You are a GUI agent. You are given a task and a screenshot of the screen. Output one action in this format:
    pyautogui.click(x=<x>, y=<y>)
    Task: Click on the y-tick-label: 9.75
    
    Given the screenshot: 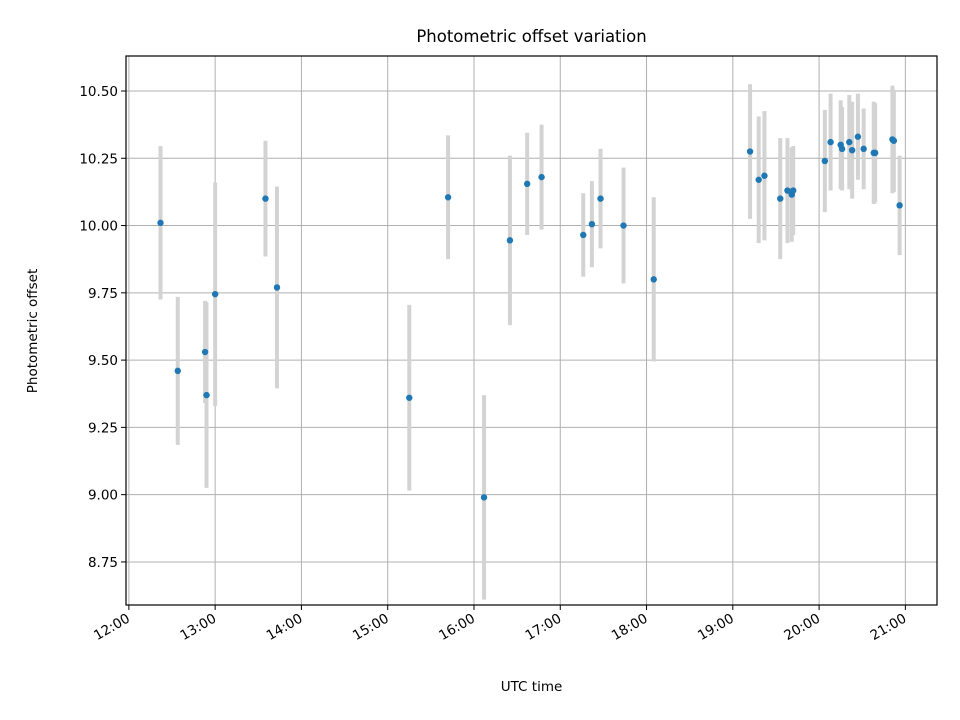 What is the action you would take?
    pyautogui.click(x=103, y=294)
    